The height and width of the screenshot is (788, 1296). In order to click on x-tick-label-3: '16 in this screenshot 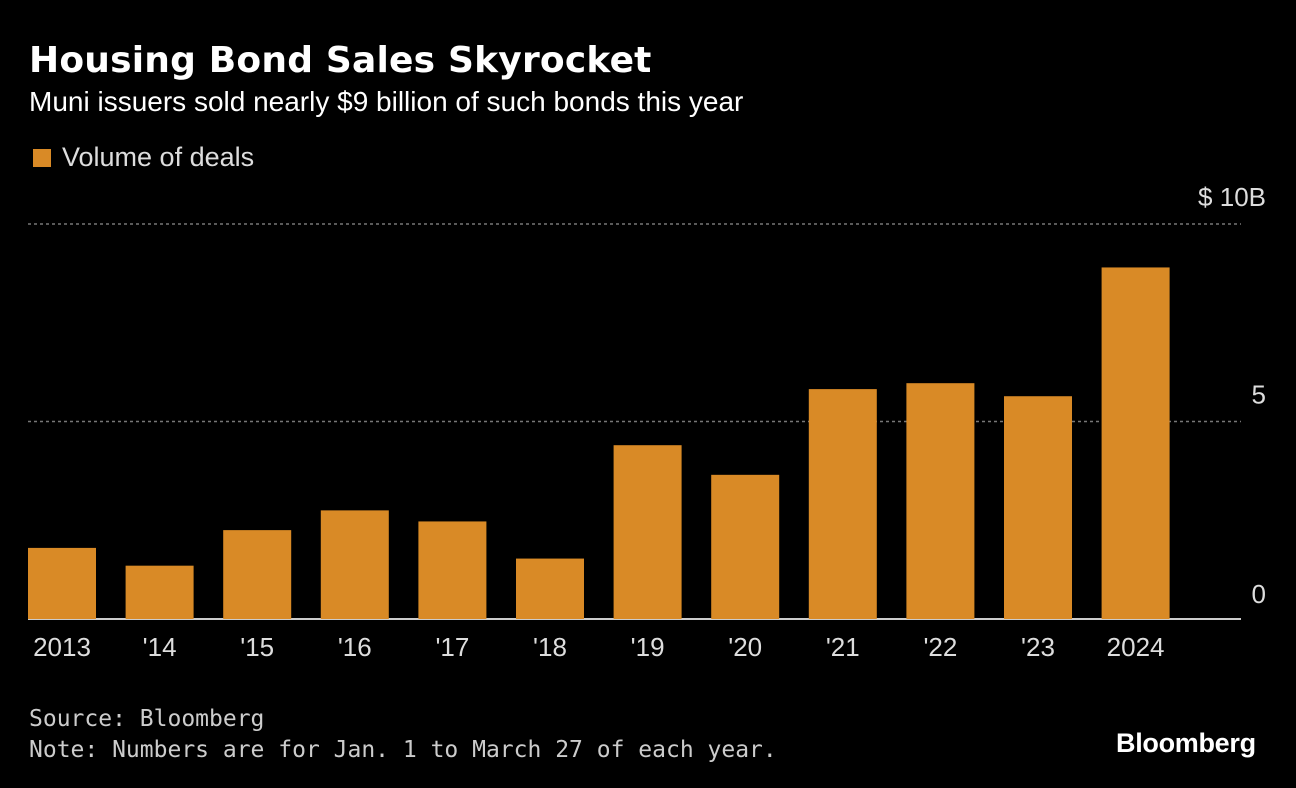, I will do `click(355, 647)`.